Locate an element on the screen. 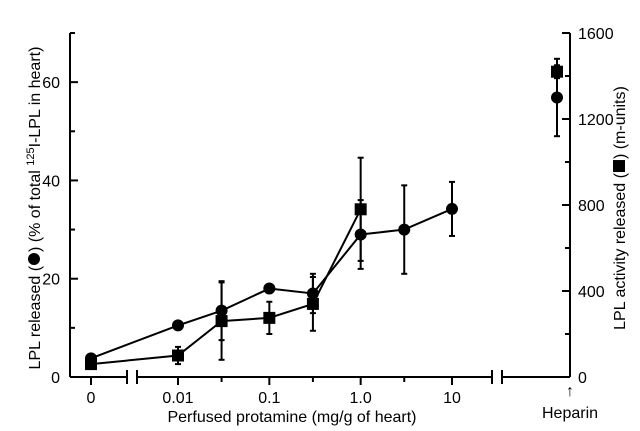 The image size is (640, 431). y-right-tick-label: 400 is located at coordinates (591, 292).